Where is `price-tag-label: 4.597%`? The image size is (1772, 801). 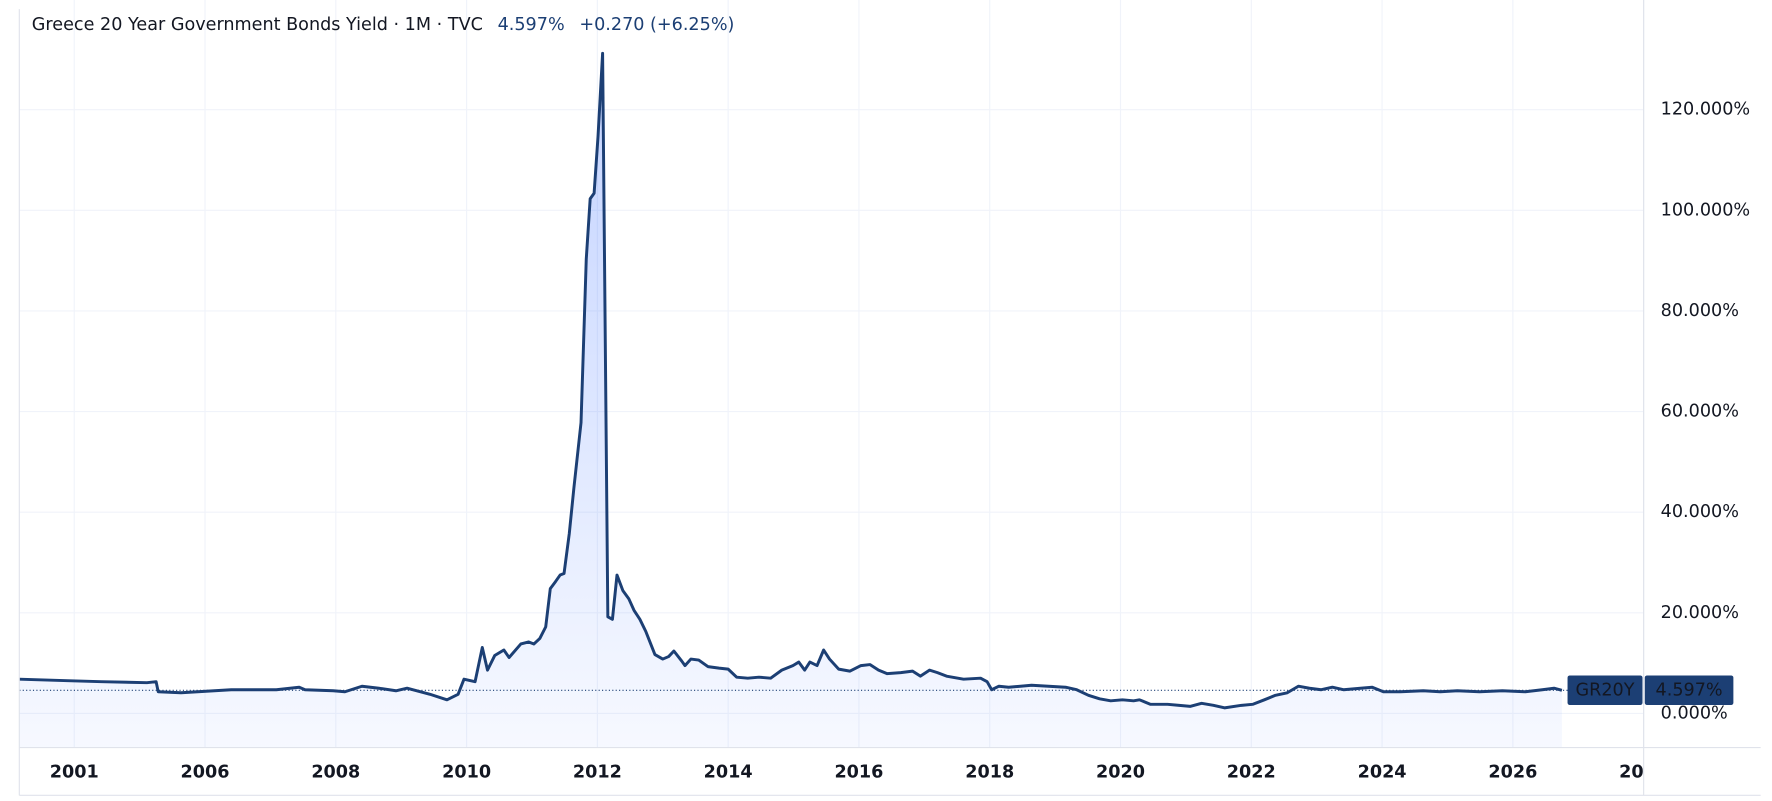 price-tag-label: 4.597% is located at coordinates (1689, 690).